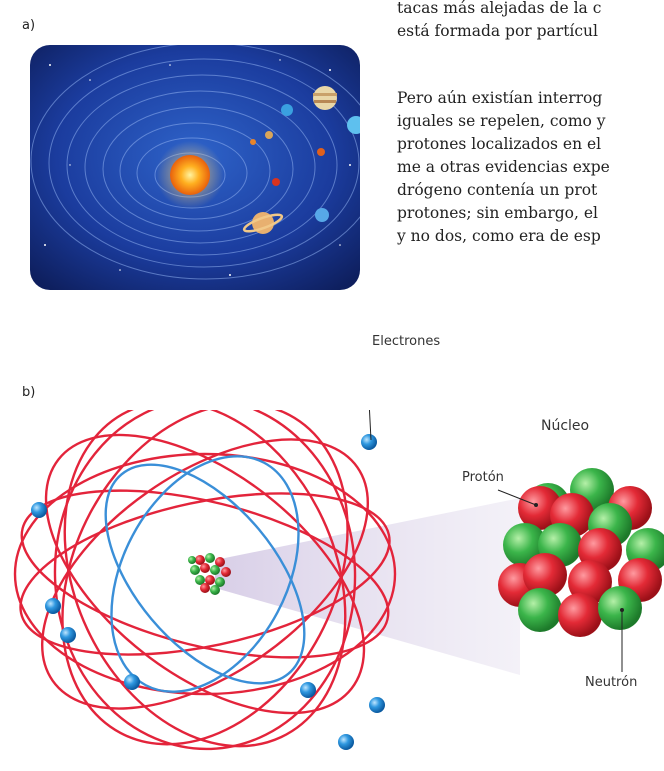 Image resolution: width=664 pixels, height=771 pixels. Describe the element at coordinates (483, 477) in the screenshot. I see `proton-label: Protón` at that location.